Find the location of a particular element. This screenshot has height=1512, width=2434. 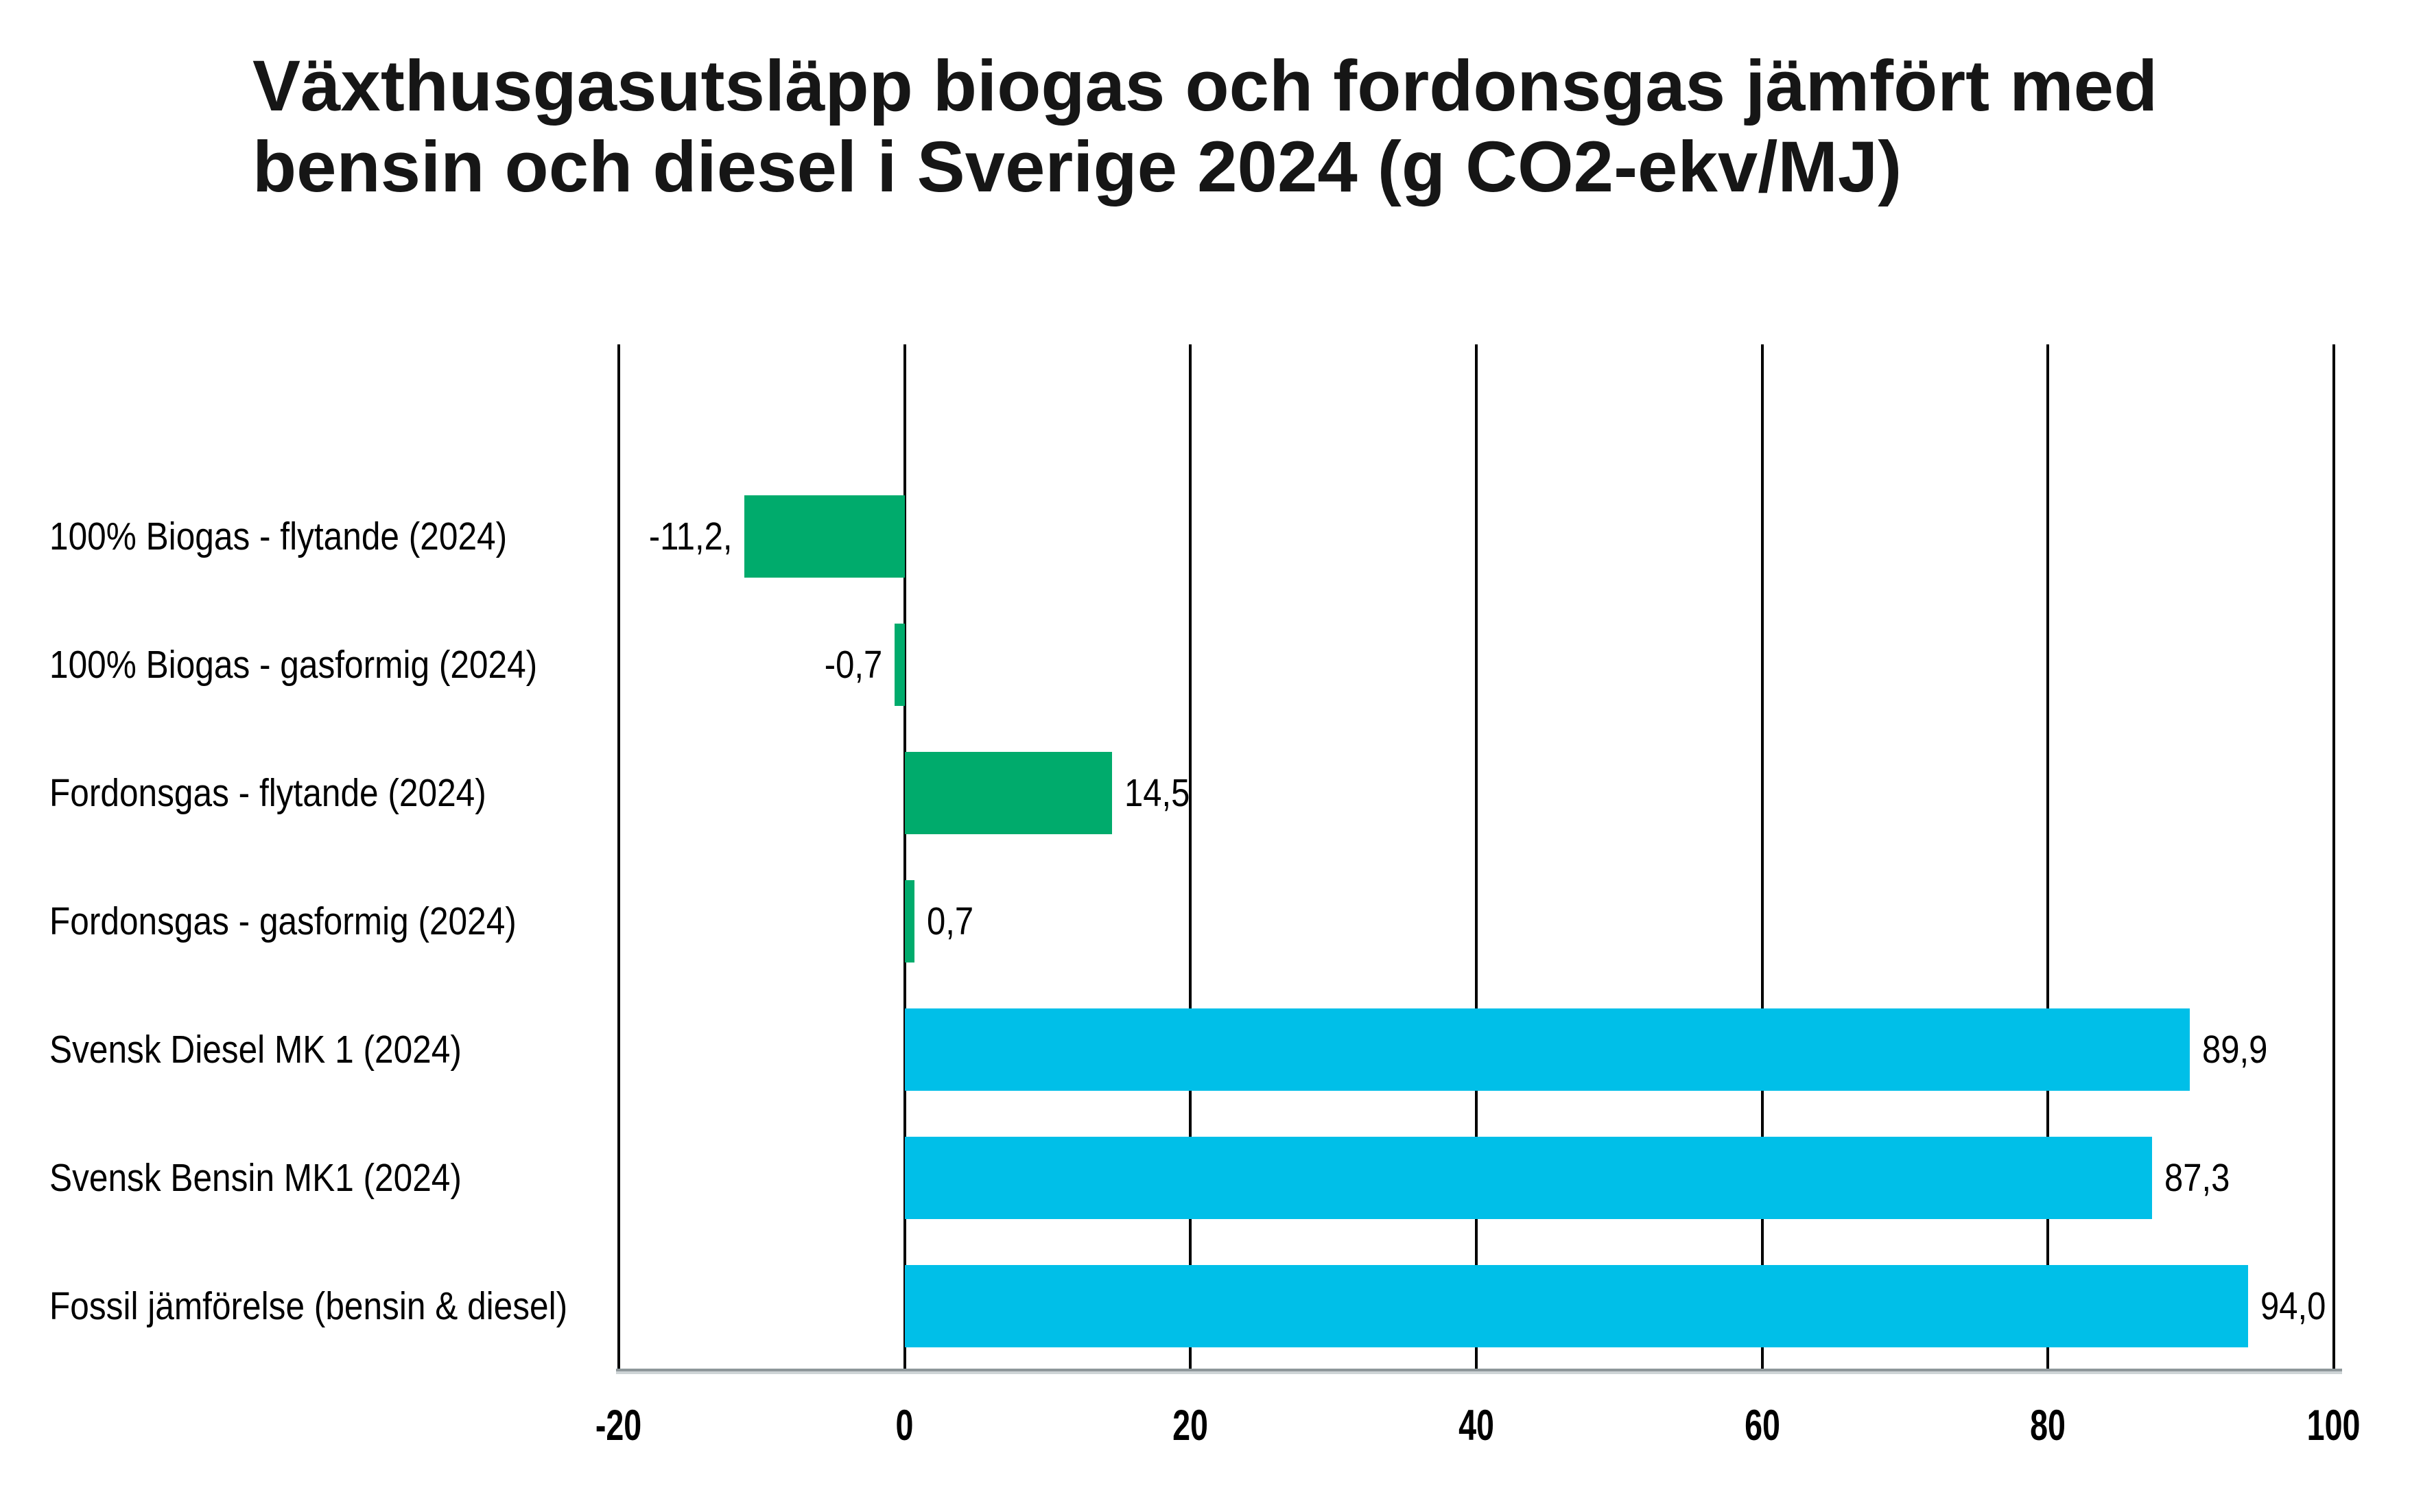

x-tick-label-text: 60 is located at coordinates (1762, 1426).